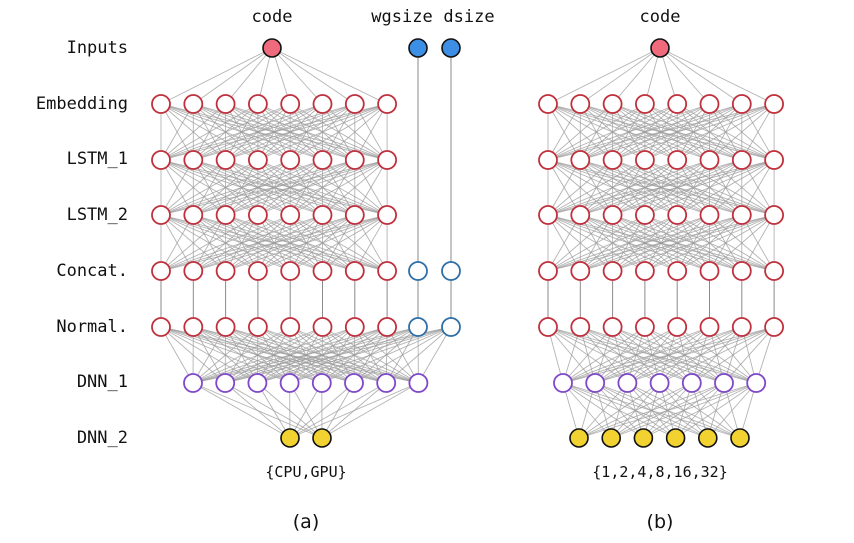  I want to click on panel-a-dsize-input-node, so click(451, 48).